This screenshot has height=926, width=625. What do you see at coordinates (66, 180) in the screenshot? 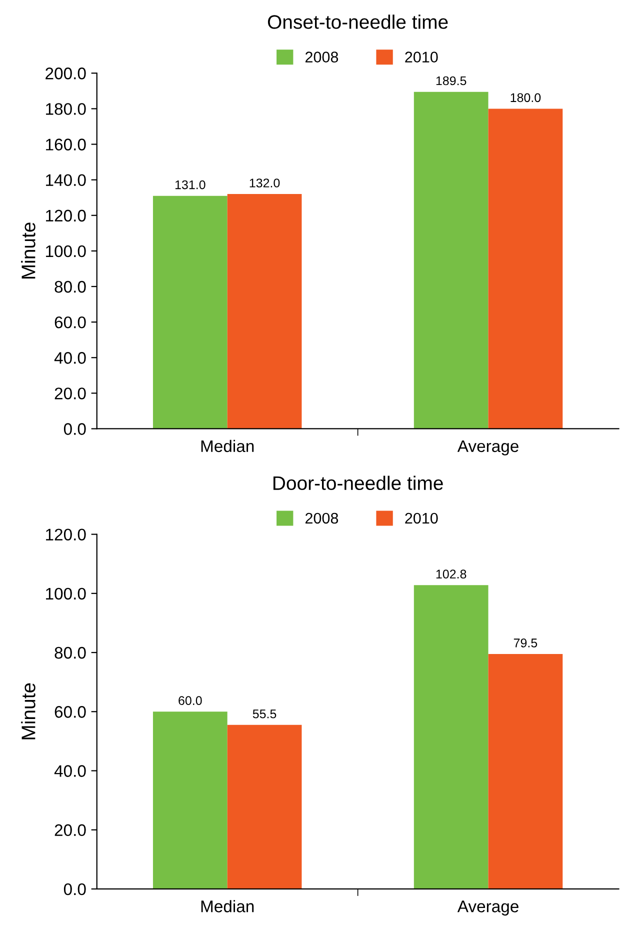
I see `y-tick-label: 140.0` at bounding box center [66, 180].